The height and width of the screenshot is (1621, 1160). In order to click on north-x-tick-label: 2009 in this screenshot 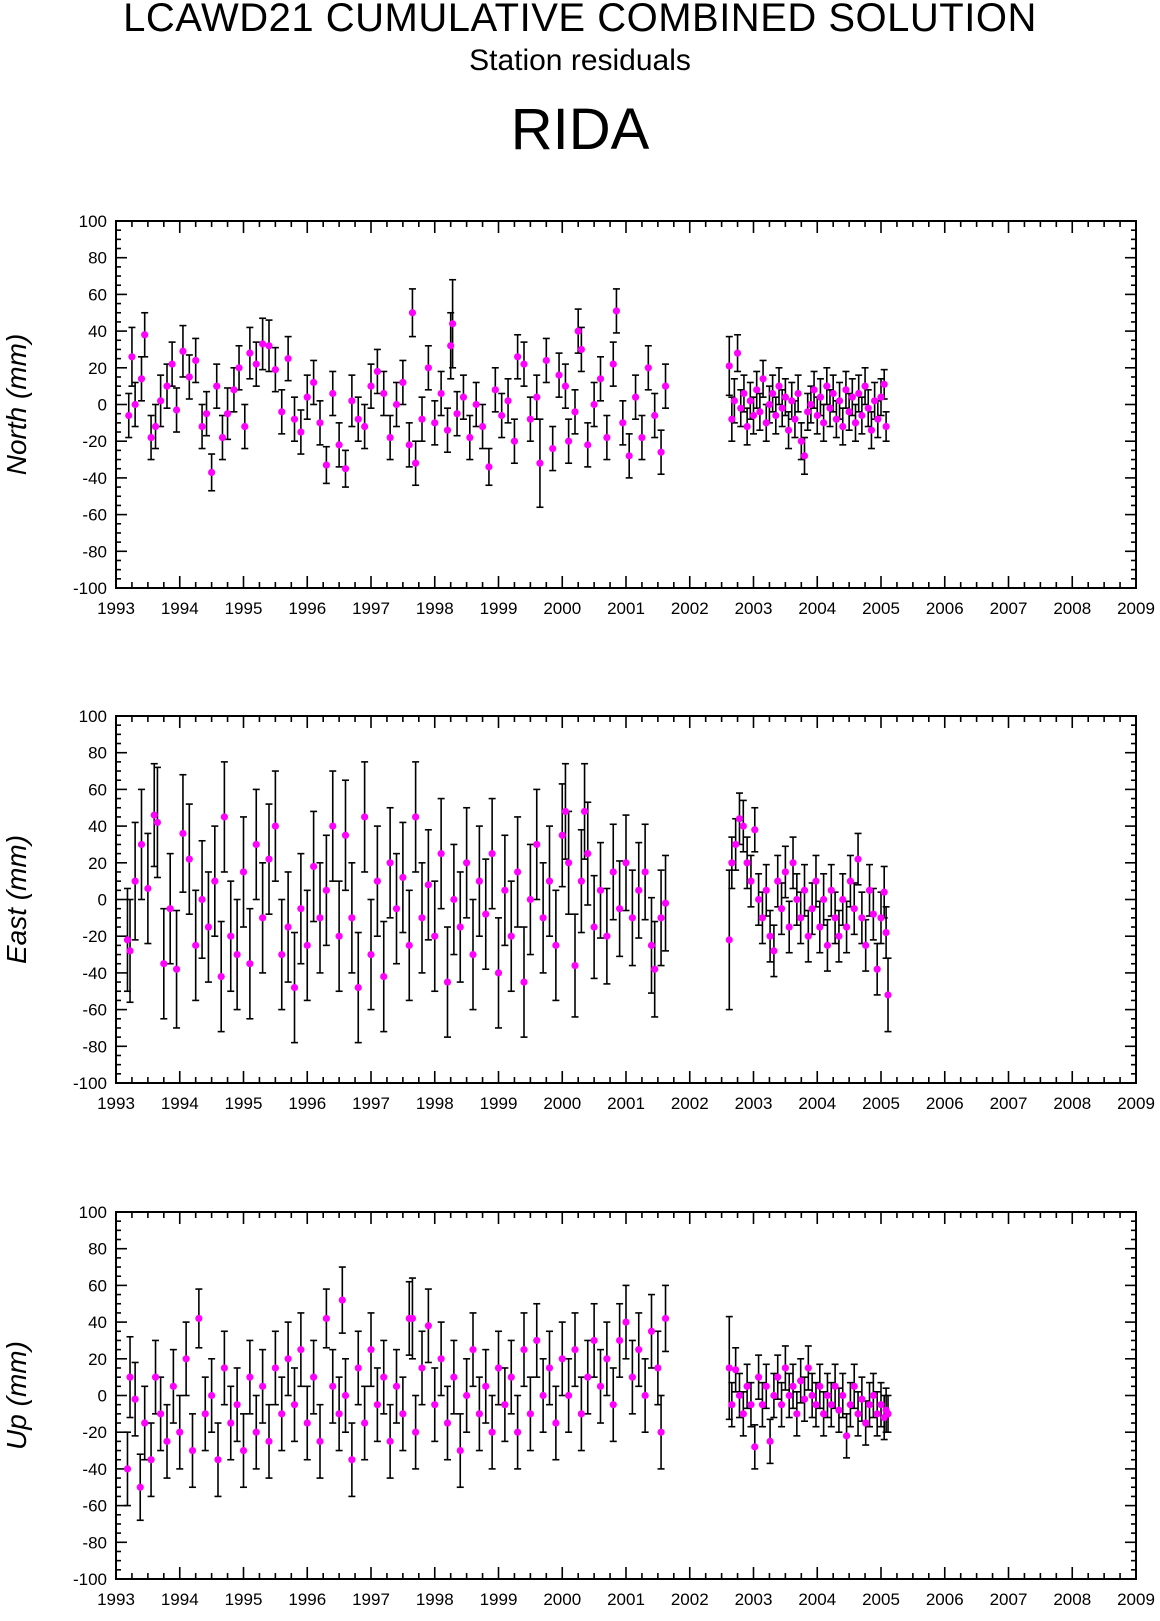, I will do `click(1136, 608)`.